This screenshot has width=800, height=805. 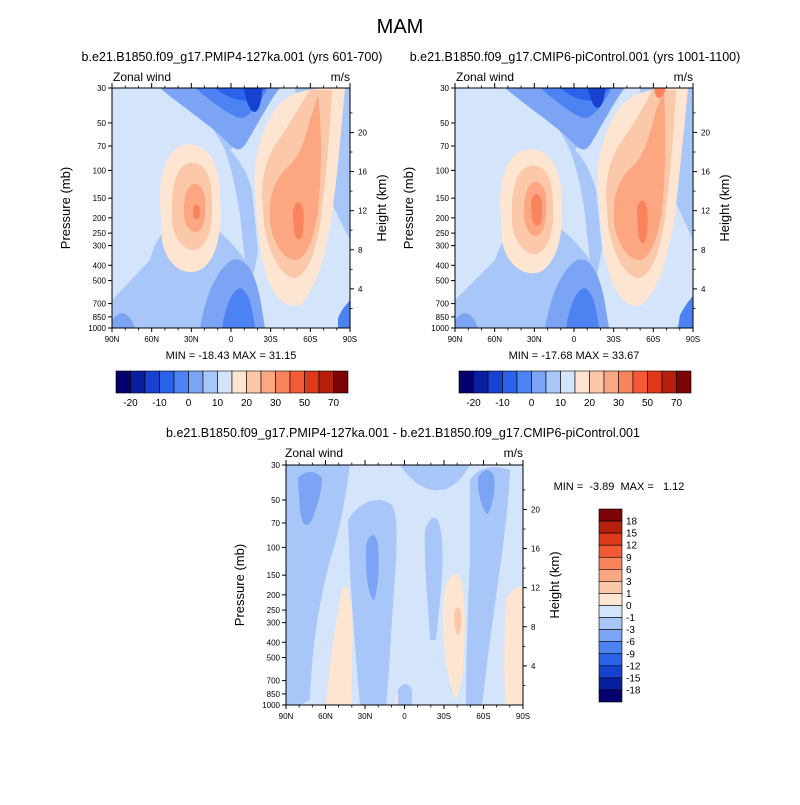 What do you see at coordinates (100, 170) in the screenshot?
I see `panel-1-ptick-label: 100` at bounding box center [100, 170].